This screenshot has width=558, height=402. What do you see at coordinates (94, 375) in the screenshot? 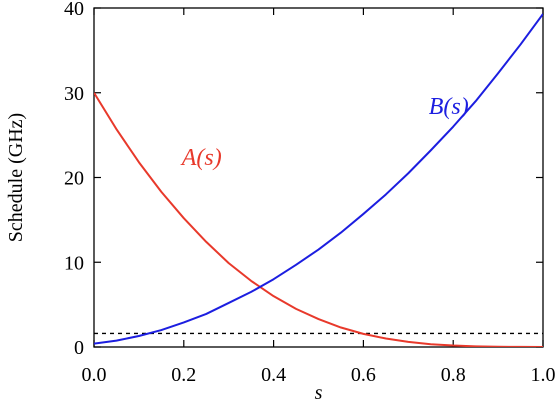
I see `x-tick-label: 0.0` at bounding box center [94, 375].